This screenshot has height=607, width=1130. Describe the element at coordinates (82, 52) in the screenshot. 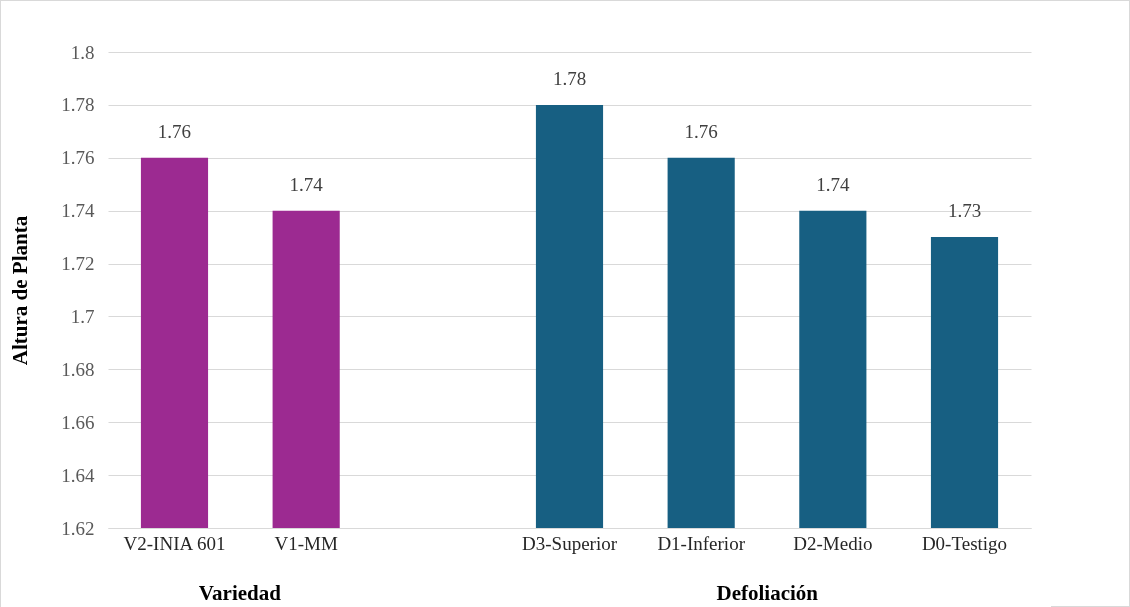

I see `y-tick-label: 1.8` at that location.